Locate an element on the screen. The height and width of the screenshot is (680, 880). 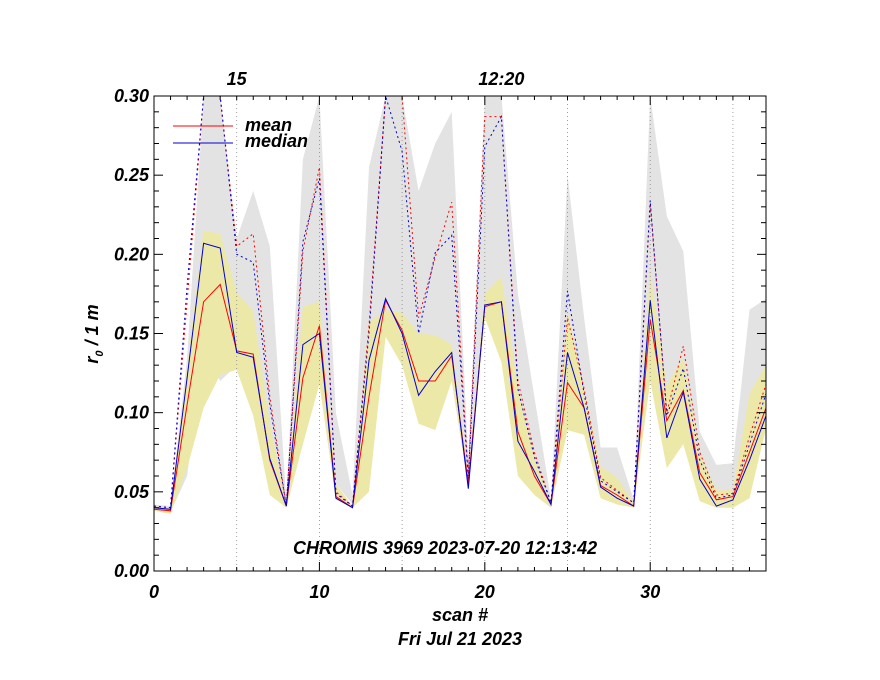
y-tick-labels: 0.00 0.05 0.10 0.15 0.20 0.25 0.30 is located at coordinates (132, 333).